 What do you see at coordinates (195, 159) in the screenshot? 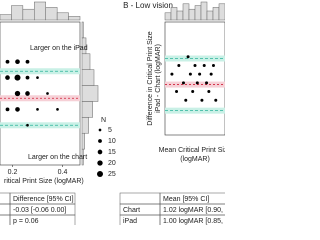
I see `x-axis-label: (logMAR)` at bounding box center [195, 159].